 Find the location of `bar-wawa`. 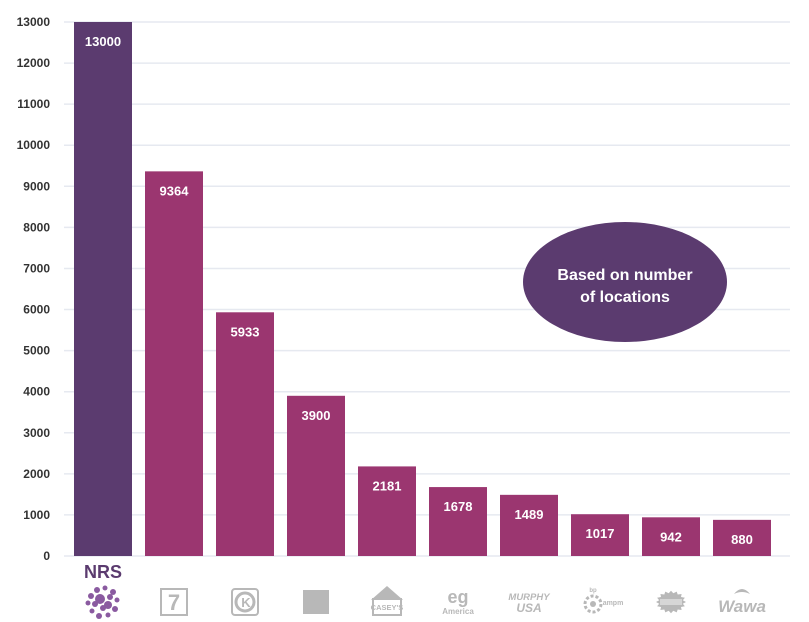

bar-wawa is located at coordinates (742, 537).